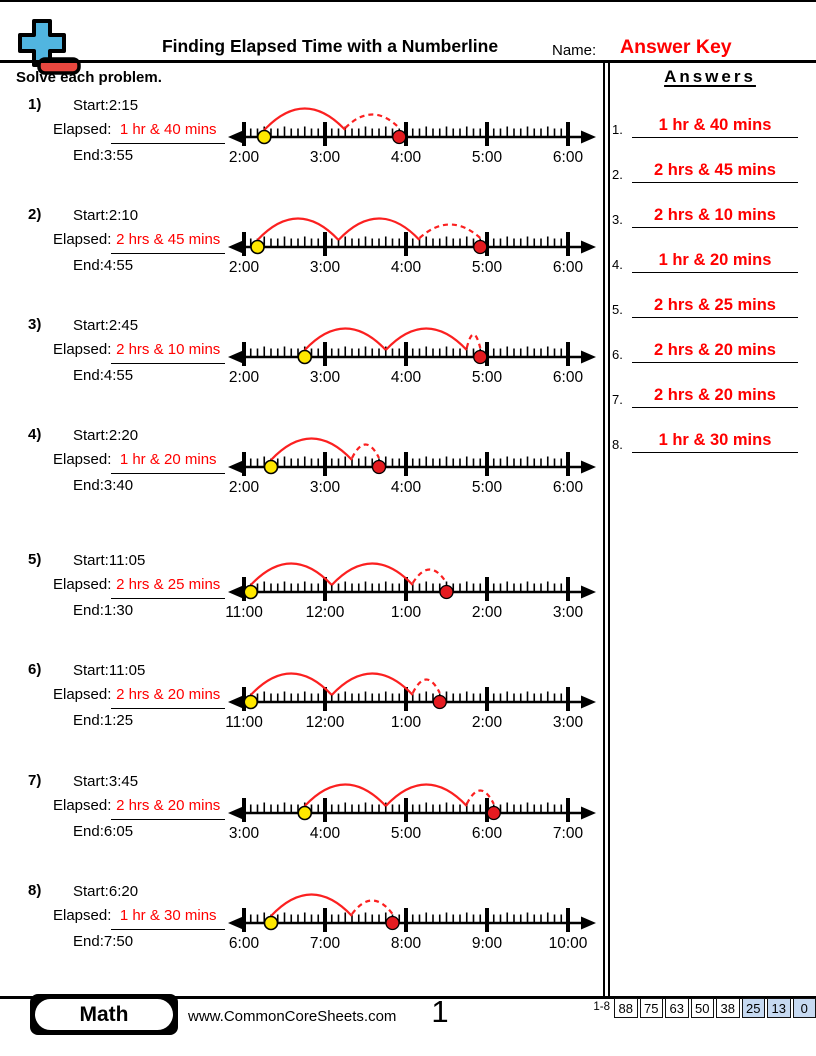 The width and height of the screenshot is (816, 1056). What do you see at coordinates (677, 1008) in the screenshot?
I see `score-cell: 63` at bounding box center [677, 1008].